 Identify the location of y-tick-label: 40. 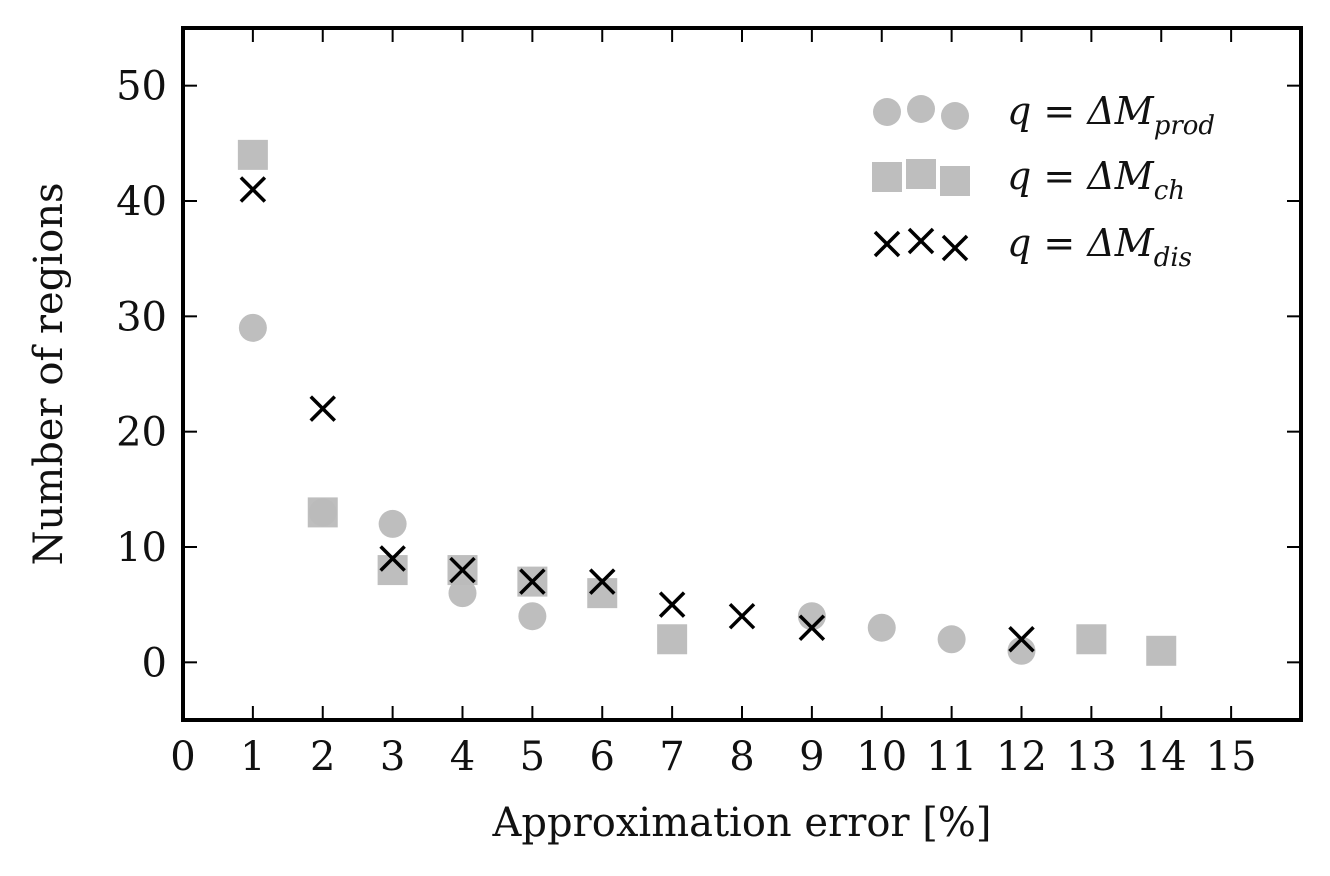
(141, 202).